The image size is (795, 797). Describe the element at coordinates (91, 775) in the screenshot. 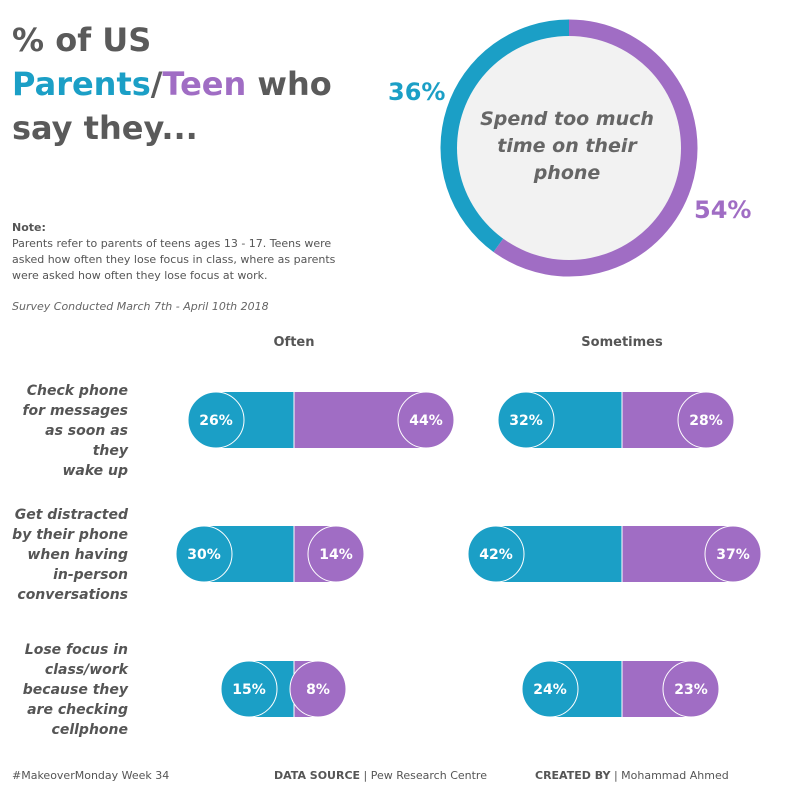

I see `footer-makeover: #MakeoverMonday Week 34` at that location.